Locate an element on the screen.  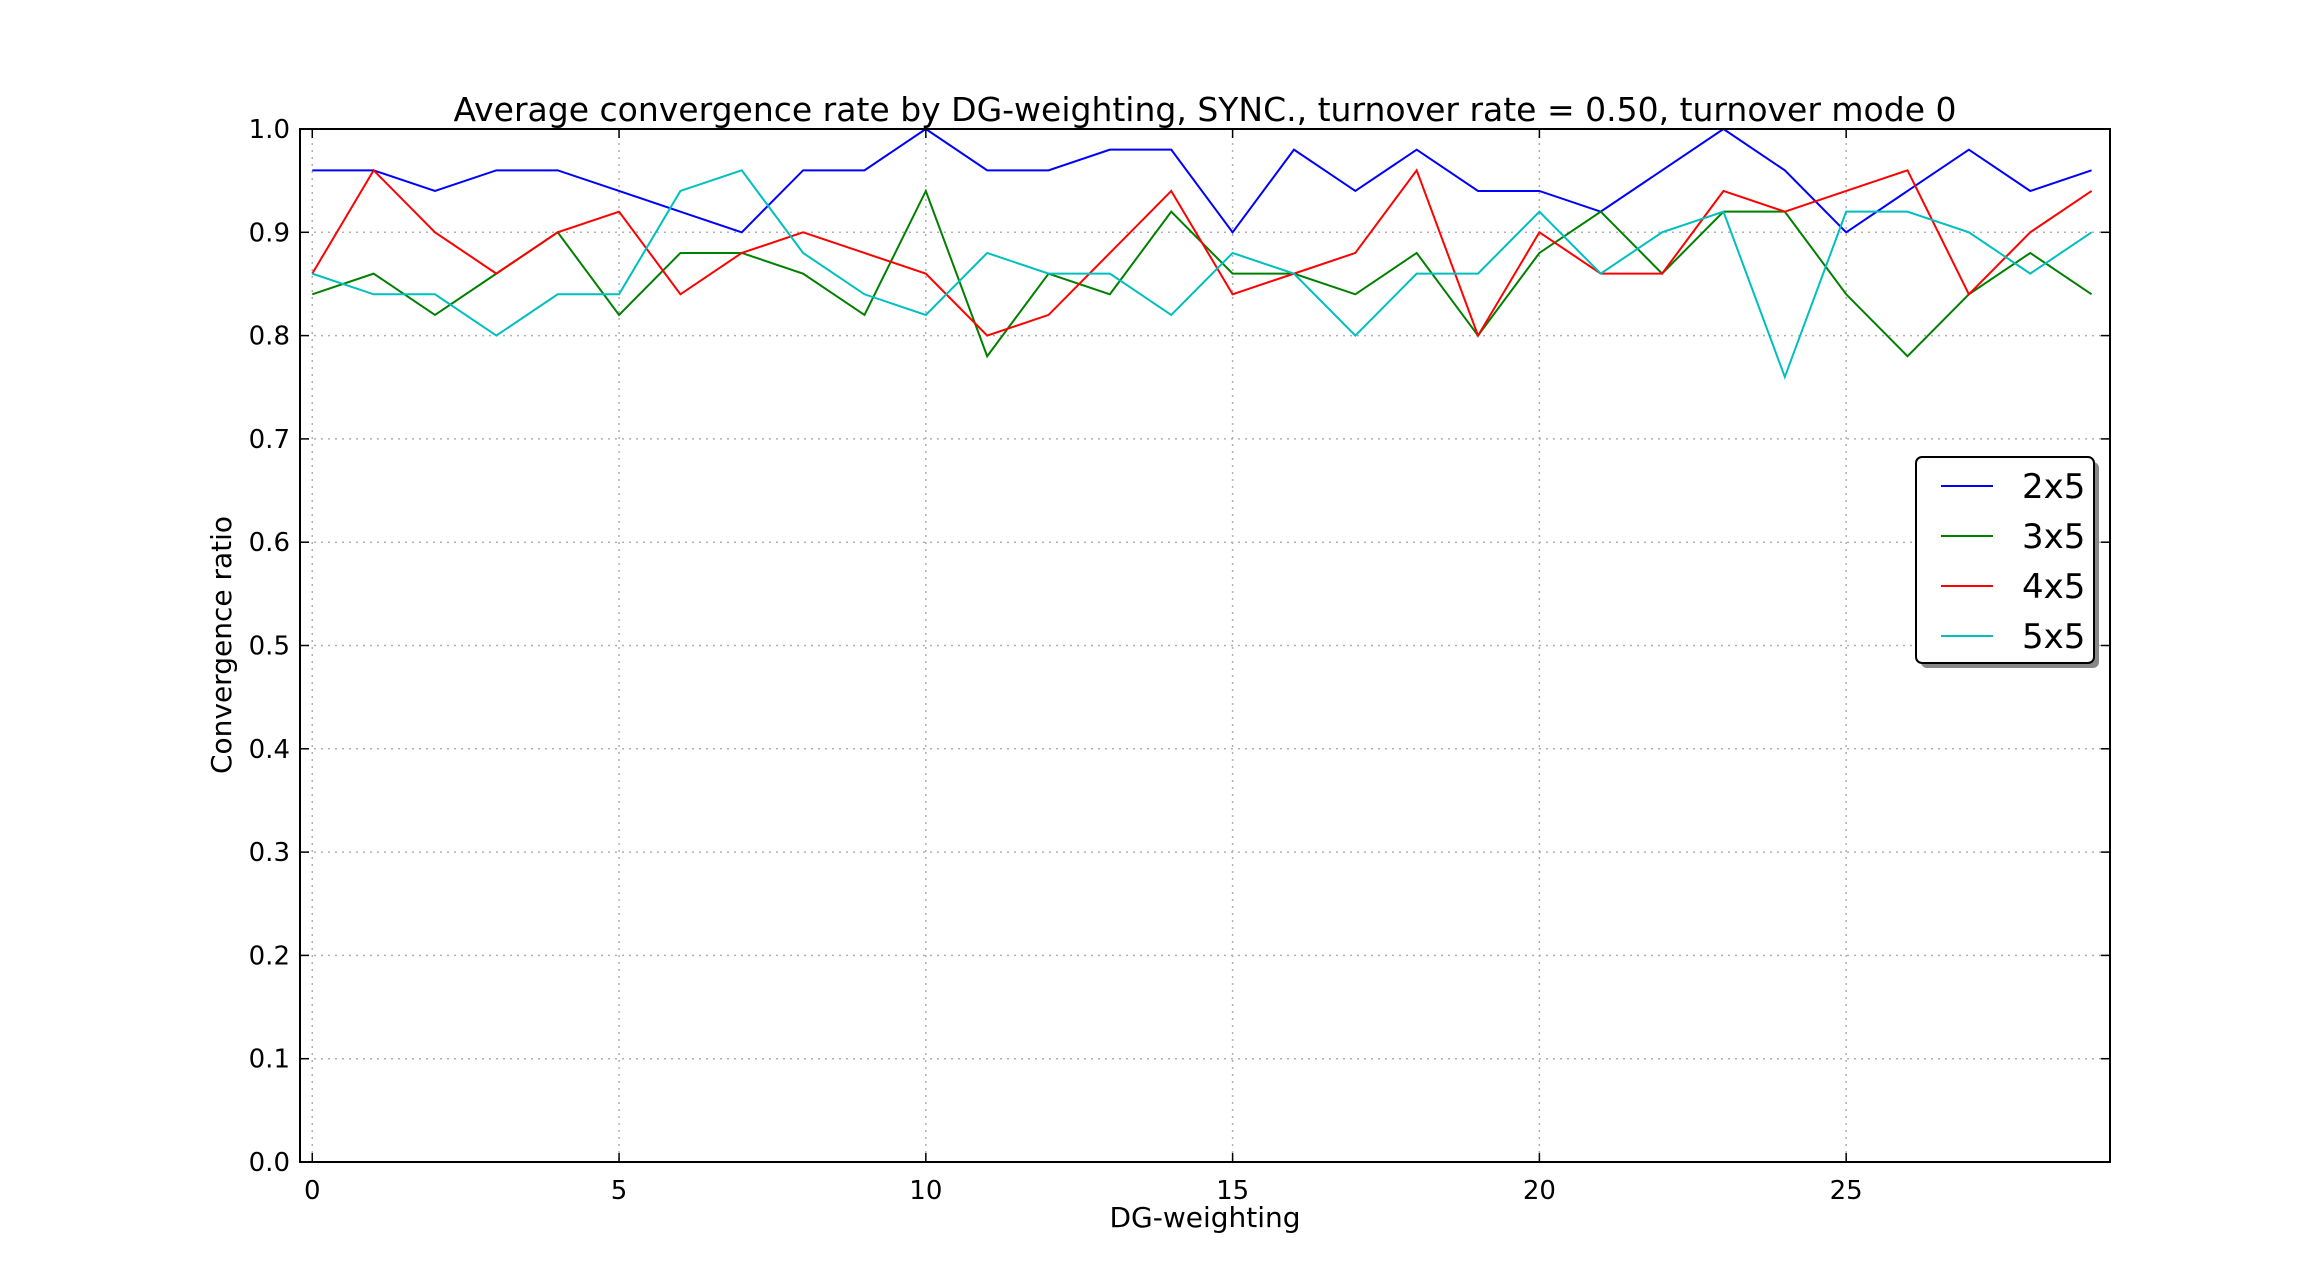
y-tick-label: 0.8 is located at coordinates (269, 337).